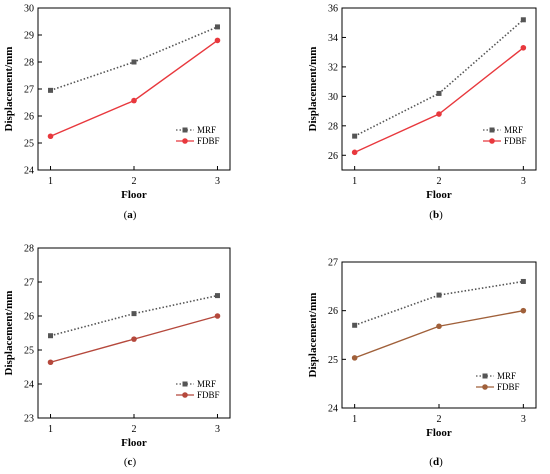 This screenshot has height=474, width=550. What do you see at coordinates (29, 419) in the screenshot?
I see `y-tick-label: 23` at bounding box center [29, 419].